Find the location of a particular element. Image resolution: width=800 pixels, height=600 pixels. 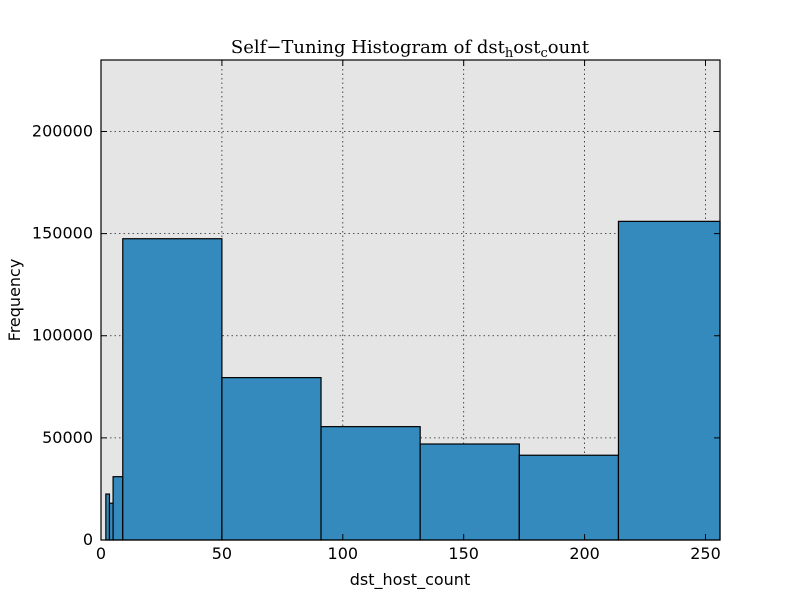

x-axis-label: dst_host_count is located at coordinates (410, 580).